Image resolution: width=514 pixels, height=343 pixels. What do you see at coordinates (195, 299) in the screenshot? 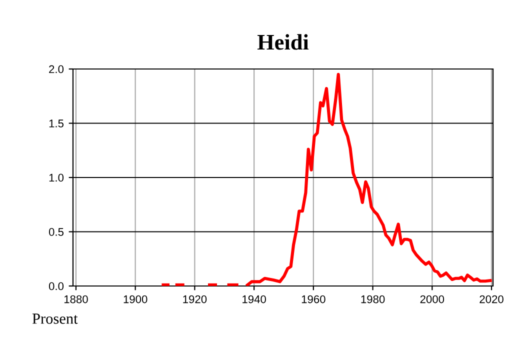
I see `x-tick-label: 1920` at bounding box center [195, 299].